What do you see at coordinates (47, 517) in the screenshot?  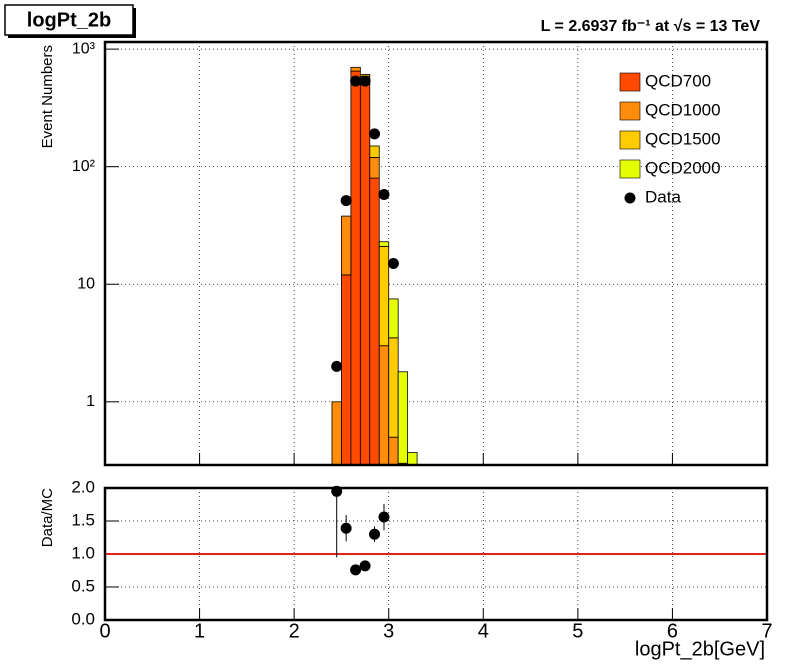 I see `ratio-y-axis-label: Data/MC` at bounding box center [47, 517].